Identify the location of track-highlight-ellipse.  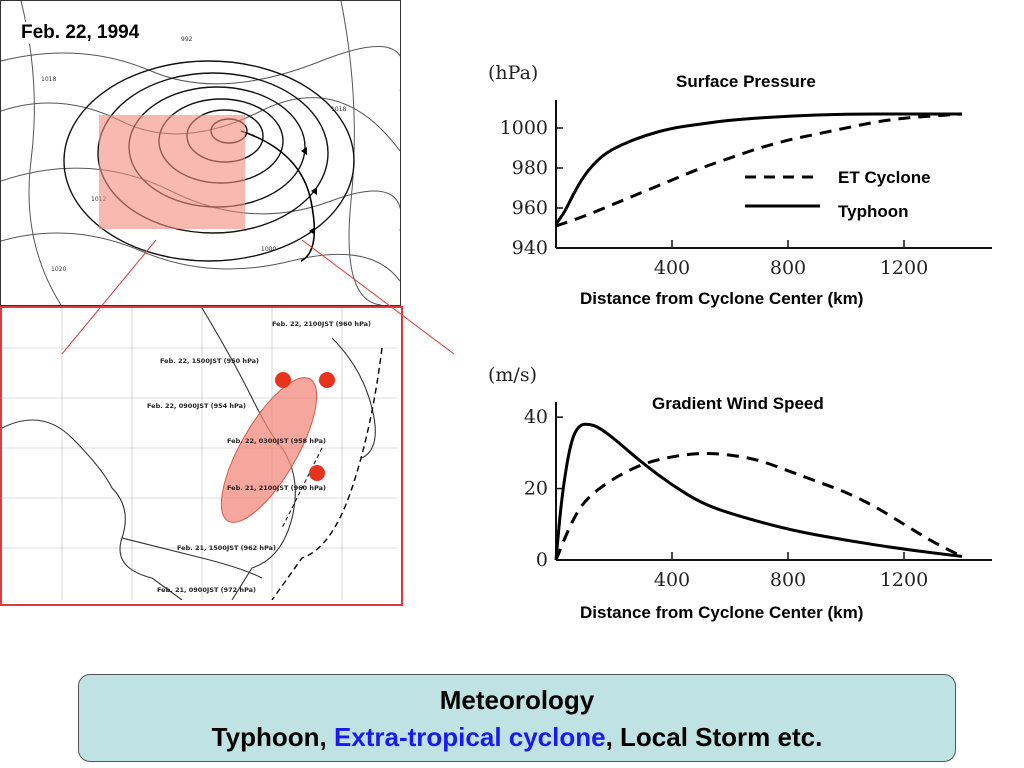
(269, 450).